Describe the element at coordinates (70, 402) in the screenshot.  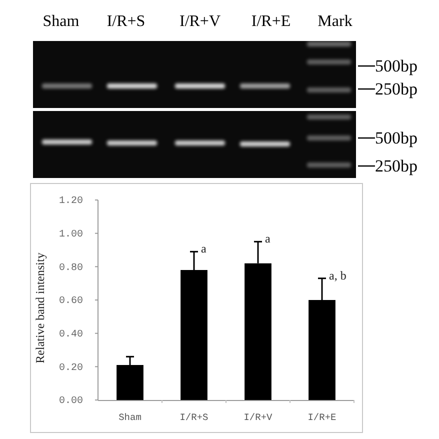
I see `y-tick-label: 0.00` at that location.